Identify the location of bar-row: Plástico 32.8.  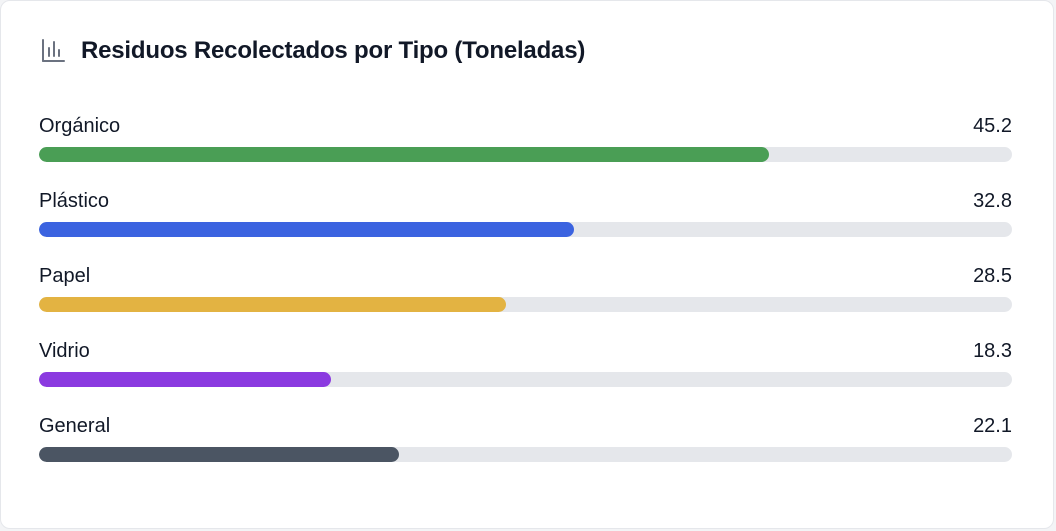
(525, 225).